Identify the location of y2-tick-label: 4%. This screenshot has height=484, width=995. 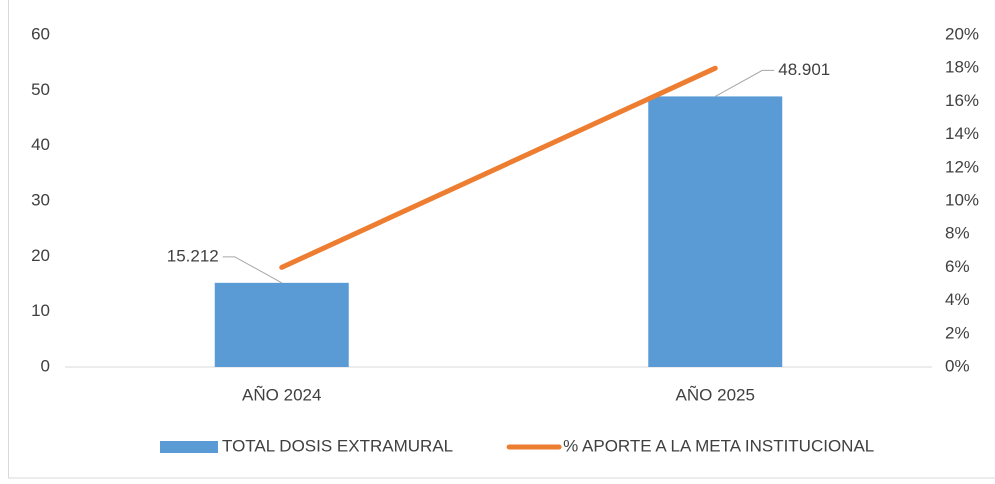
(957, 299).